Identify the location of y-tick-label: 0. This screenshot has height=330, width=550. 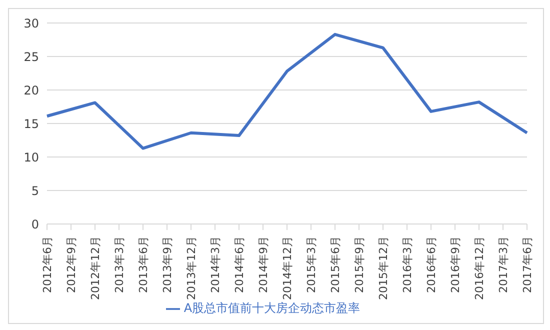
(35, 224).